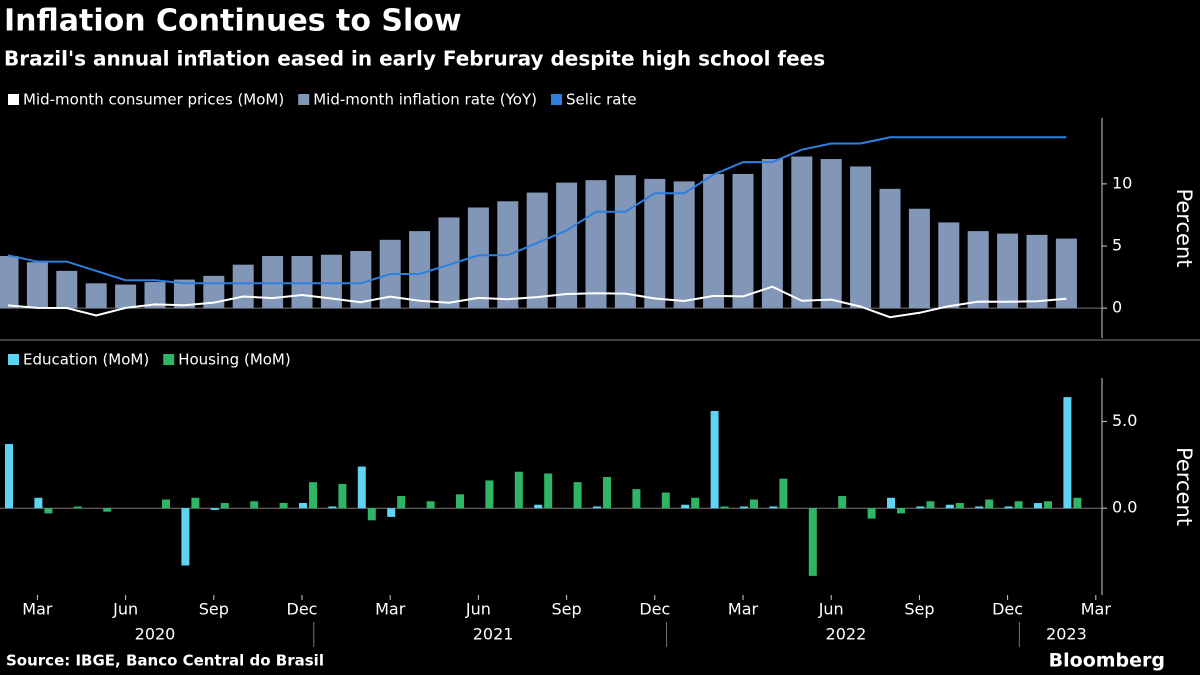  What do you see at coordinates (86, 360) in the screenshot?
I see `legend-label: Education (MoM)` at bounding box center [86, 360].